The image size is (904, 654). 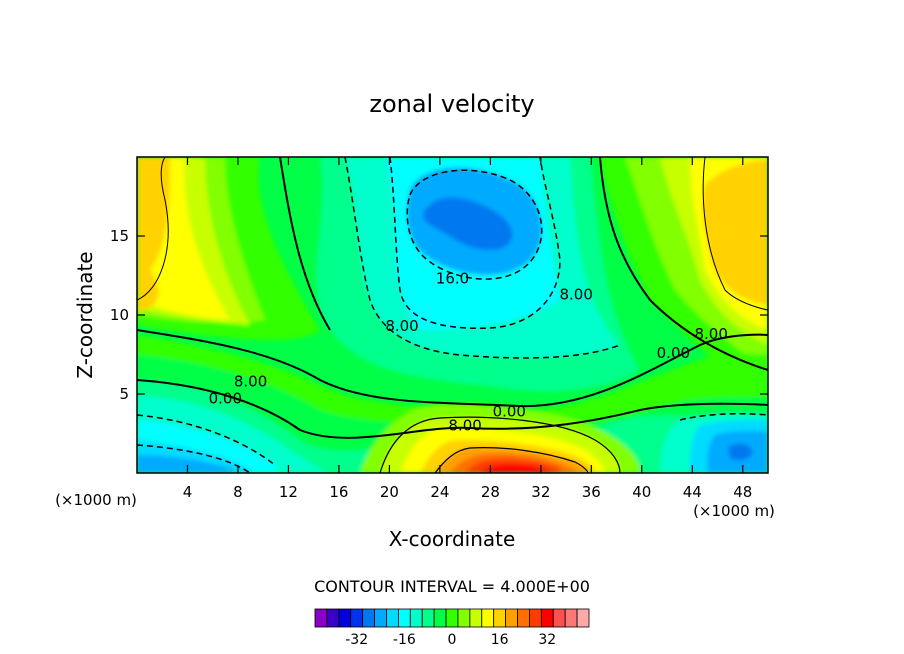 I want to click on colorbar: -32 -16 0 16 32, so click(x=452, y=628).